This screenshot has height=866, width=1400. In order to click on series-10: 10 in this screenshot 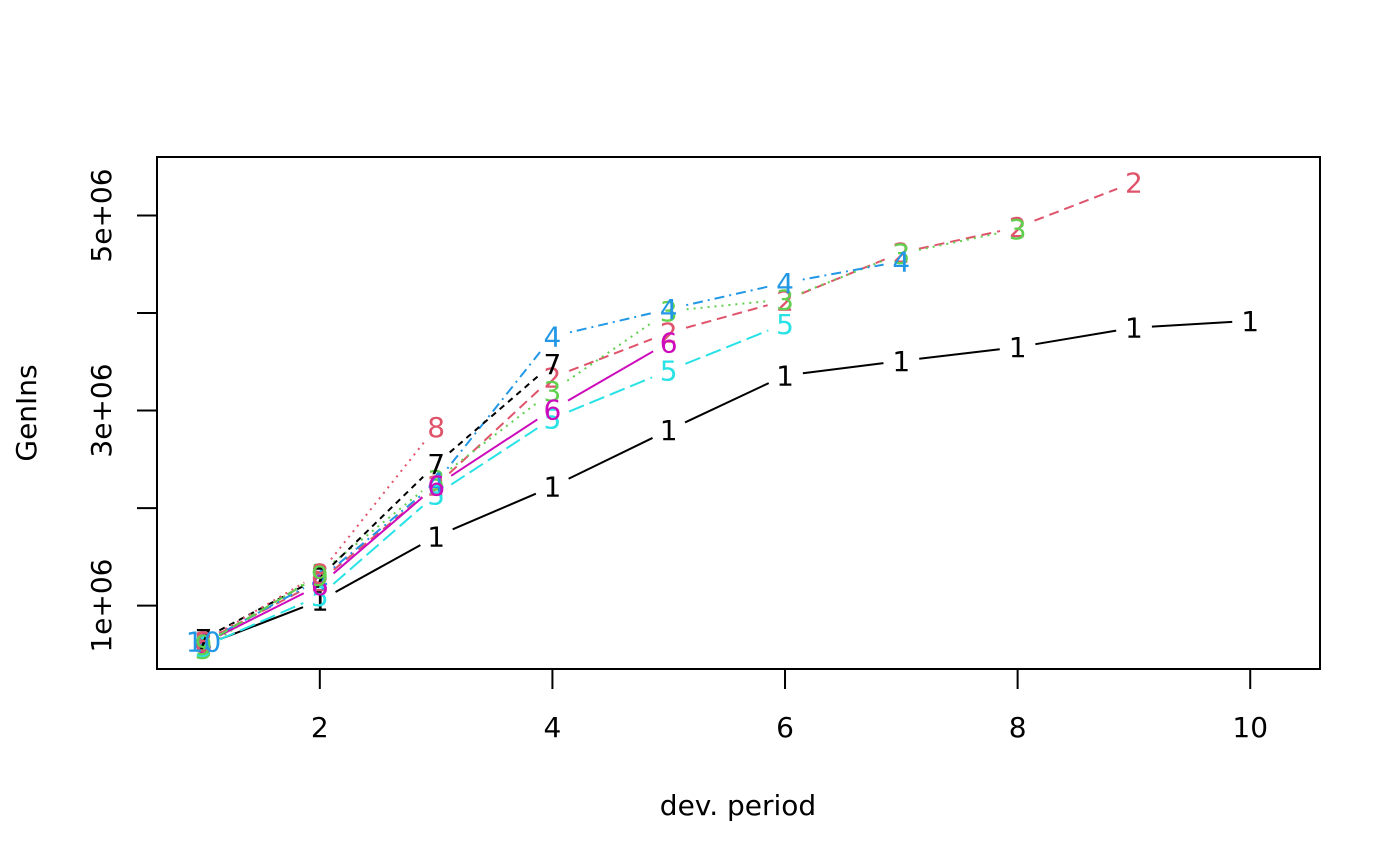, I will do `click(204, 642)`.